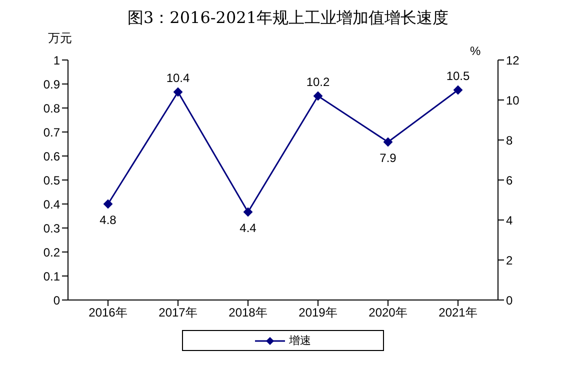  I want to click on y-tick-label: 0, so click(56, 300).